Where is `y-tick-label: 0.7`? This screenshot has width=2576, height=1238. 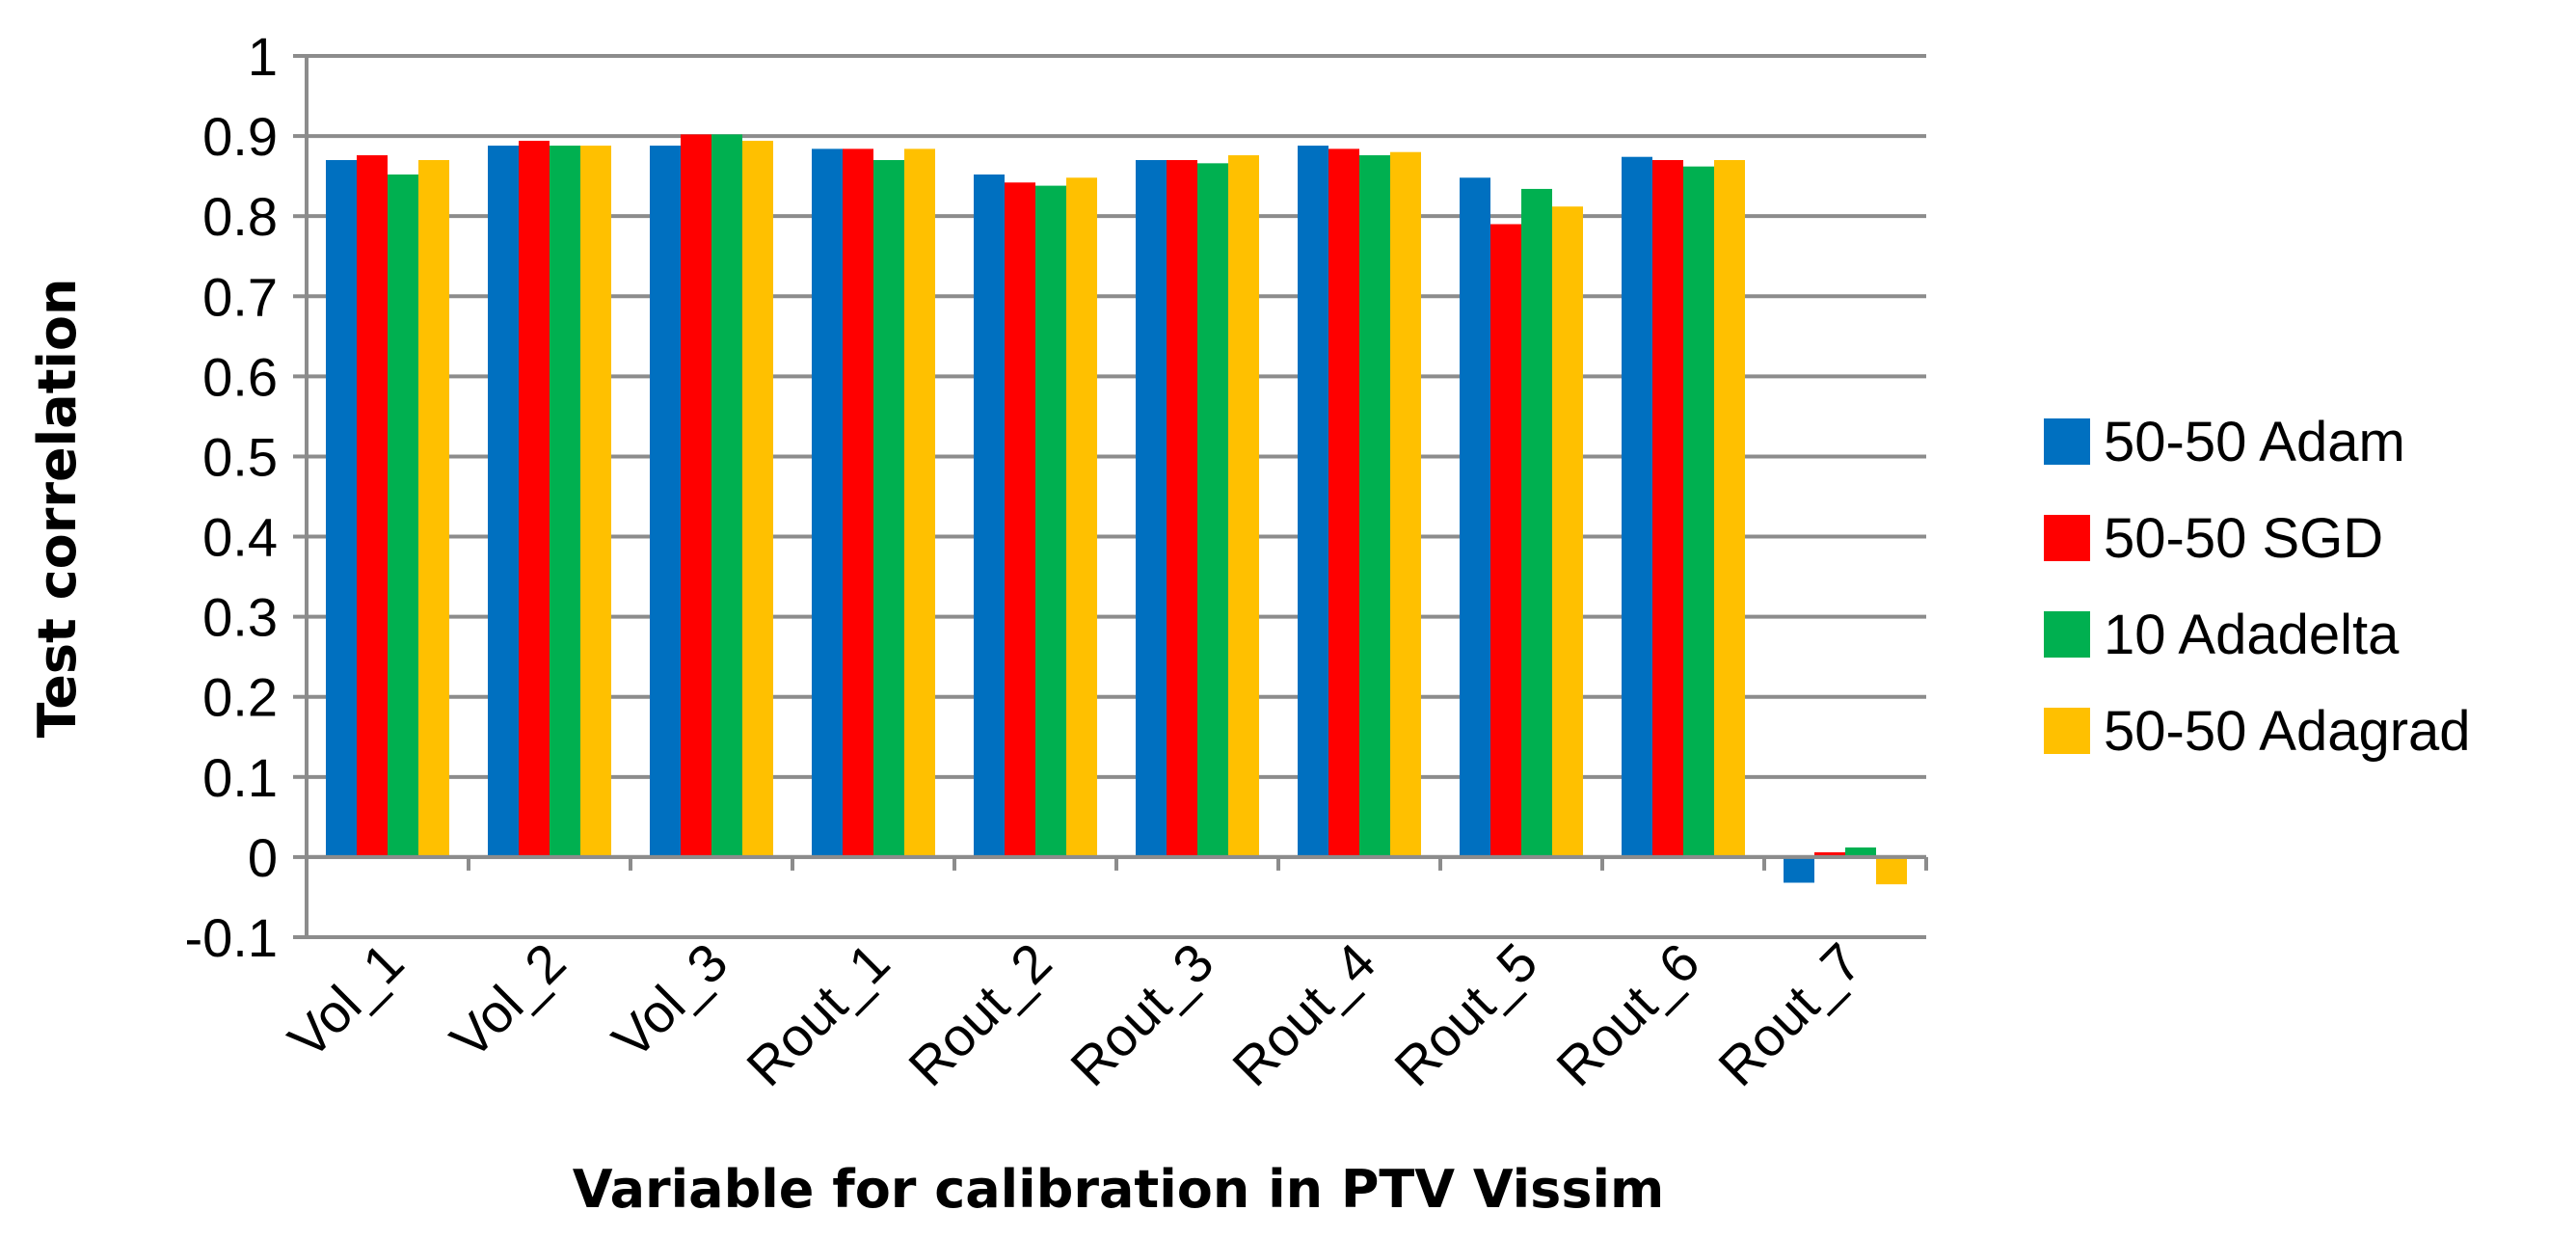 y-tick-label: 0.7 is located at coordinates (240, 296).